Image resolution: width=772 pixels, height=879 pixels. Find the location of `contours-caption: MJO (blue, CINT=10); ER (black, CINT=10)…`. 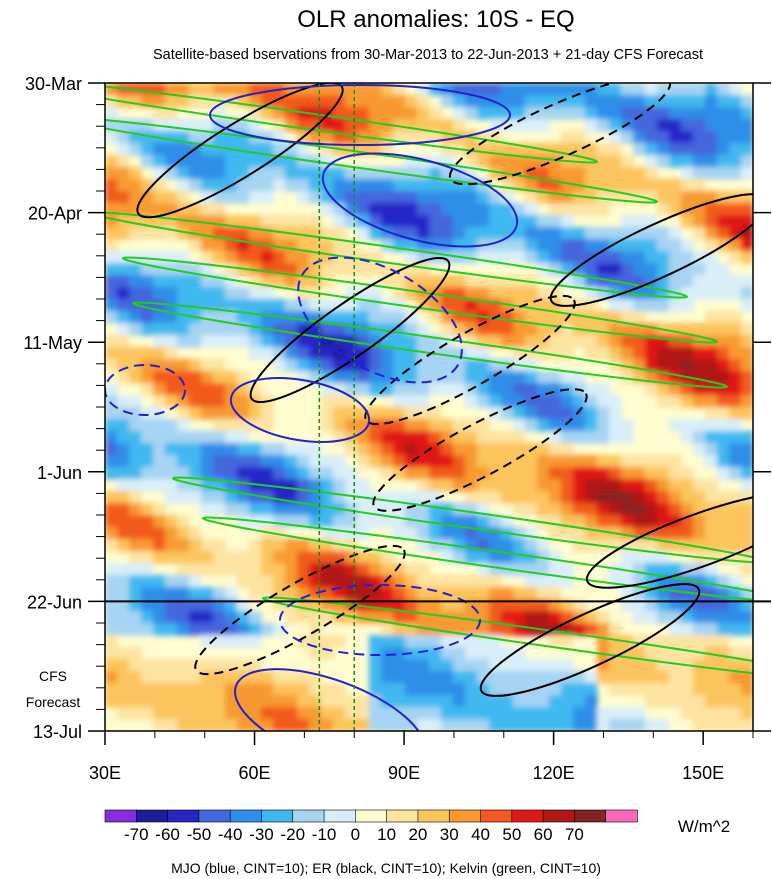

contours-caption: MJO (blue, CINT=10); ER (black, CINT=10)… is located at coordinates (386, 868).